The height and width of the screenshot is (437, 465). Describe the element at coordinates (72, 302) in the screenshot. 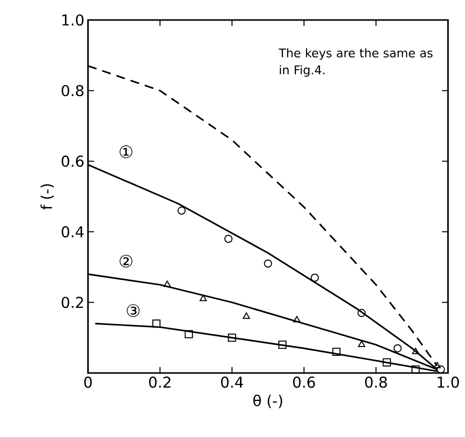

I see `y-tick-label: 0.2` at that location.